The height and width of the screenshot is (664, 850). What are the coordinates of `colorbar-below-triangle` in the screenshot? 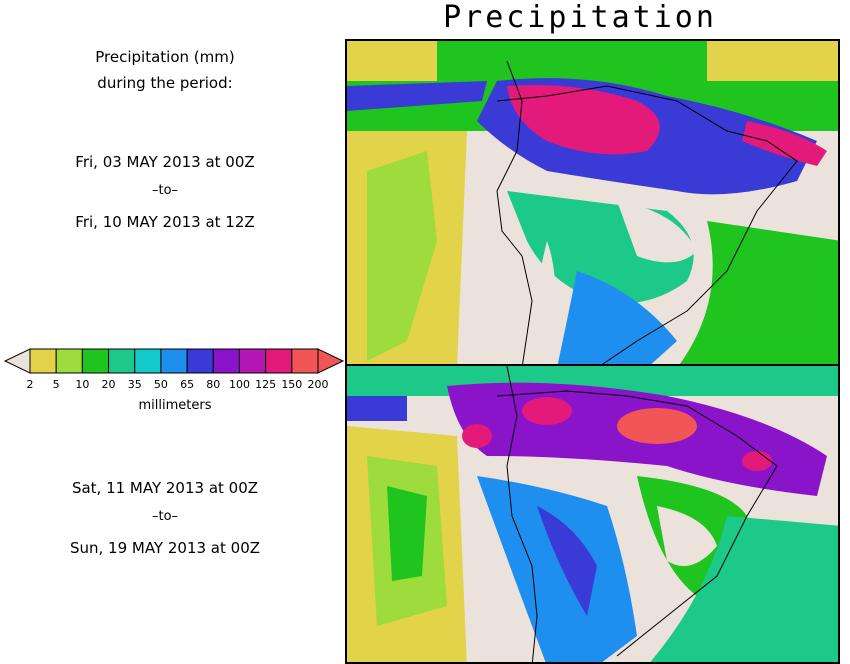 It's located at (17, 361).